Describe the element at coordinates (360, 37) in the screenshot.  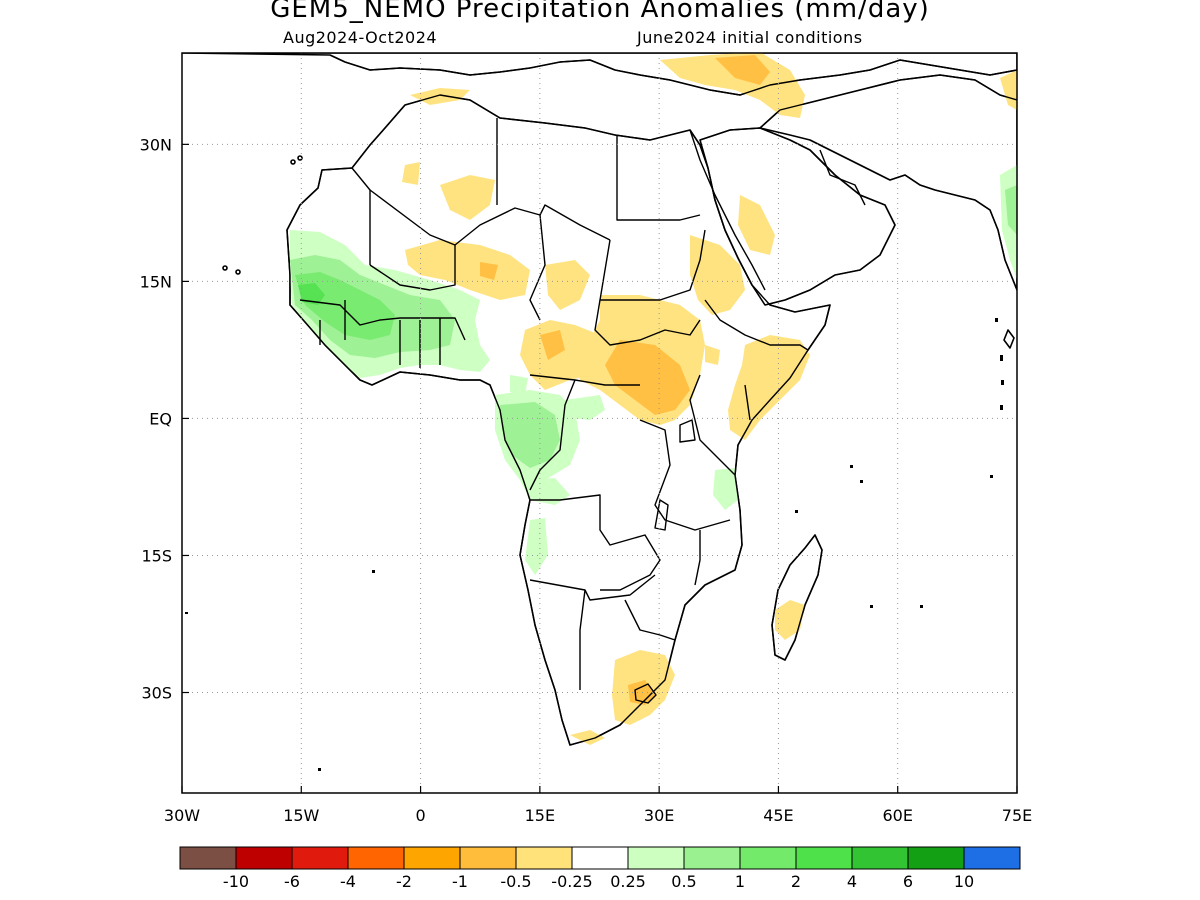
I see `forecast-period: Aug2024-Oct2024` at that location.